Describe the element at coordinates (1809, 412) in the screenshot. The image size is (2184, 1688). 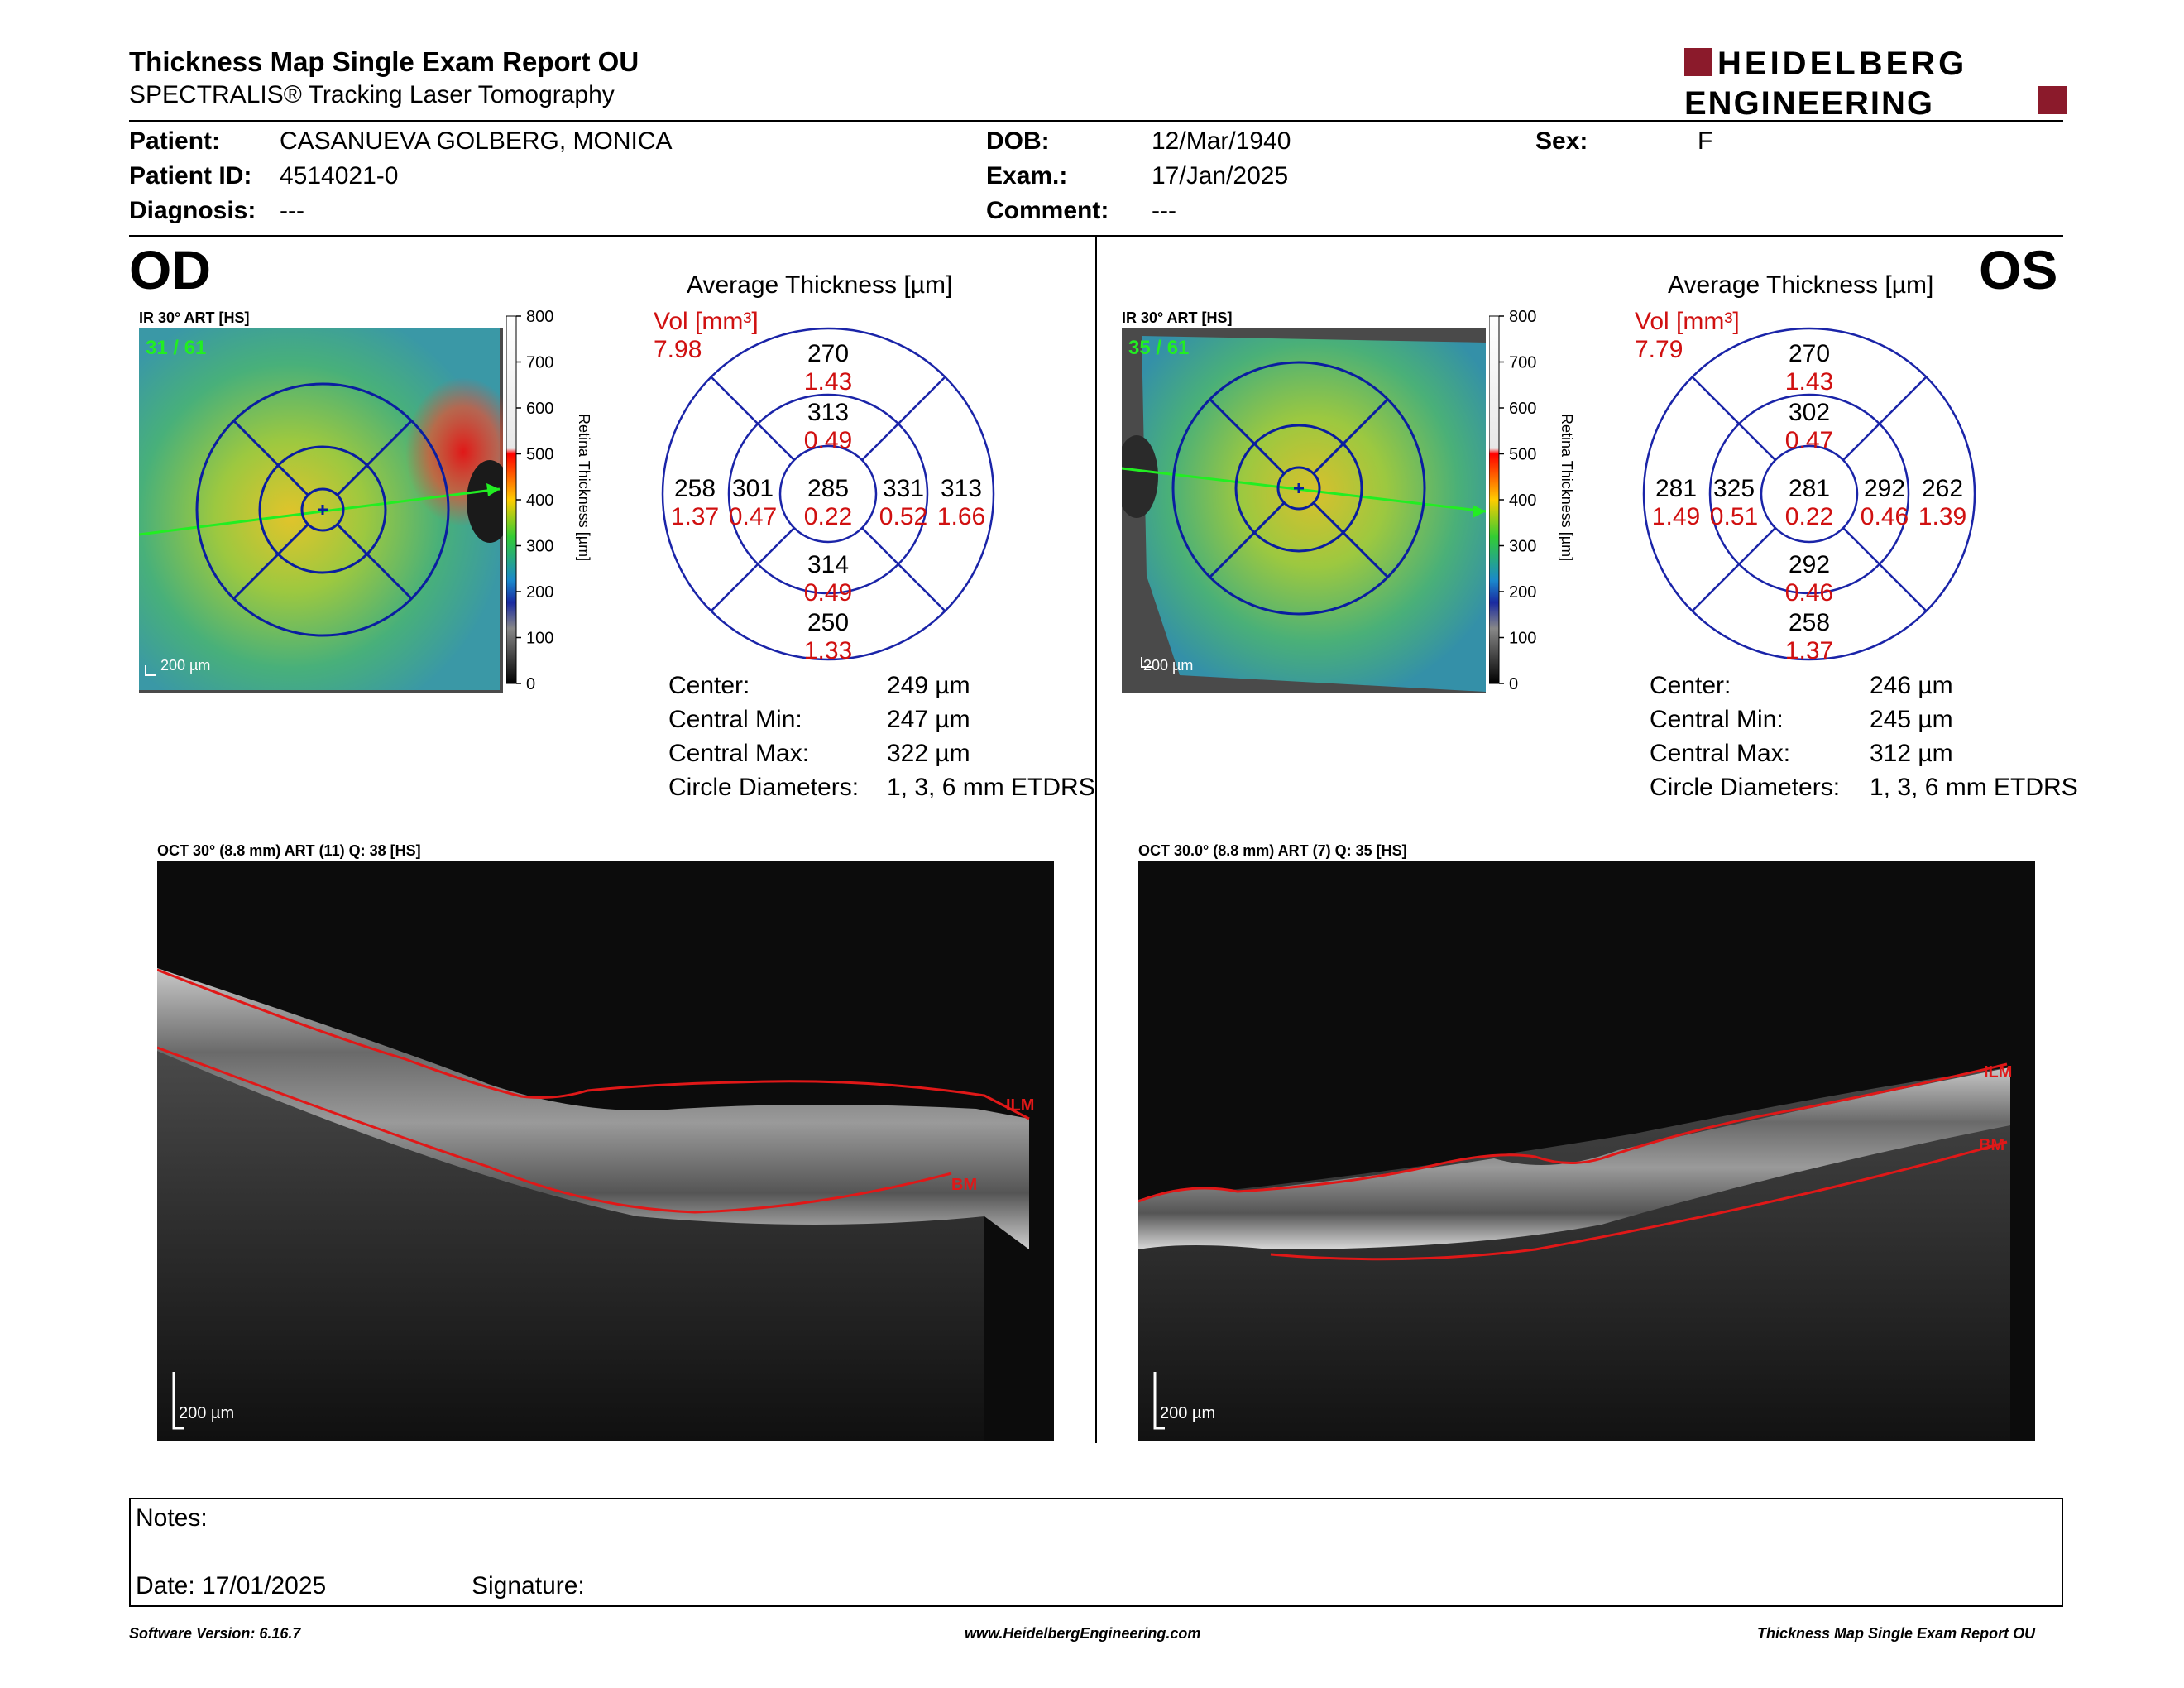
I see `etdrs-thickness-inner-sup: 302` at that location.